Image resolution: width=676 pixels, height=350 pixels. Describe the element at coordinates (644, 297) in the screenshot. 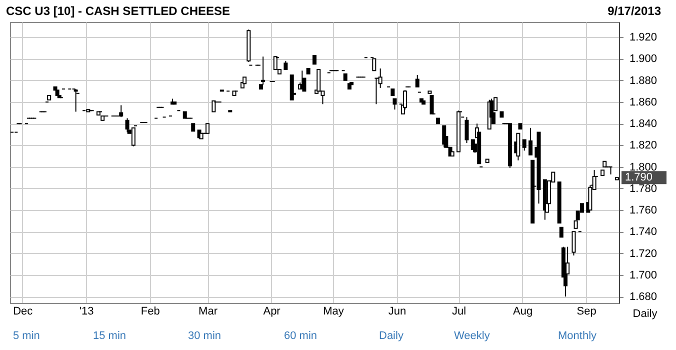

I see `y-tick-label: 1.680` at that location.